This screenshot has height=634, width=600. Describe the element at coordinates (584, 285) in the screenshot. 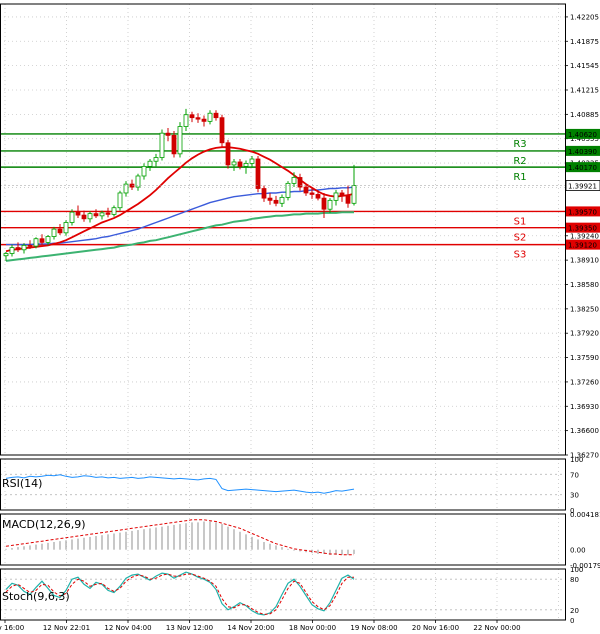

I see `price-tick-label: 1.38580` at that location.